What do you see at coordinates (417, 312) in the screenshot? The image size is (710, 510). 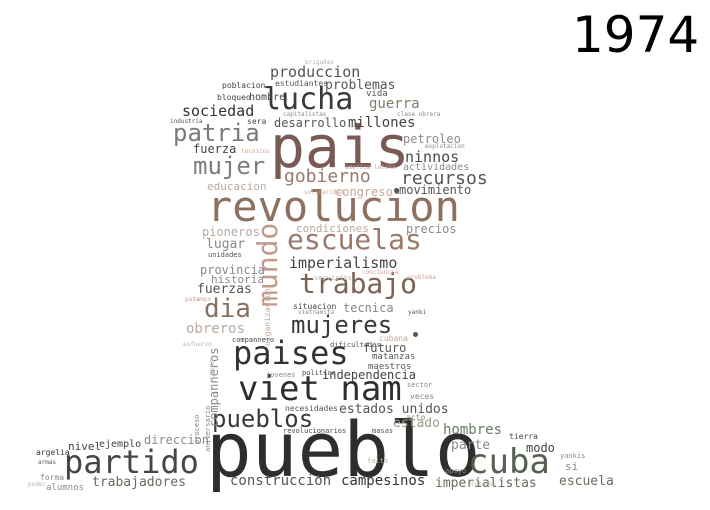 I see `cloud-word: yanki` at bounding box center [417, 312].